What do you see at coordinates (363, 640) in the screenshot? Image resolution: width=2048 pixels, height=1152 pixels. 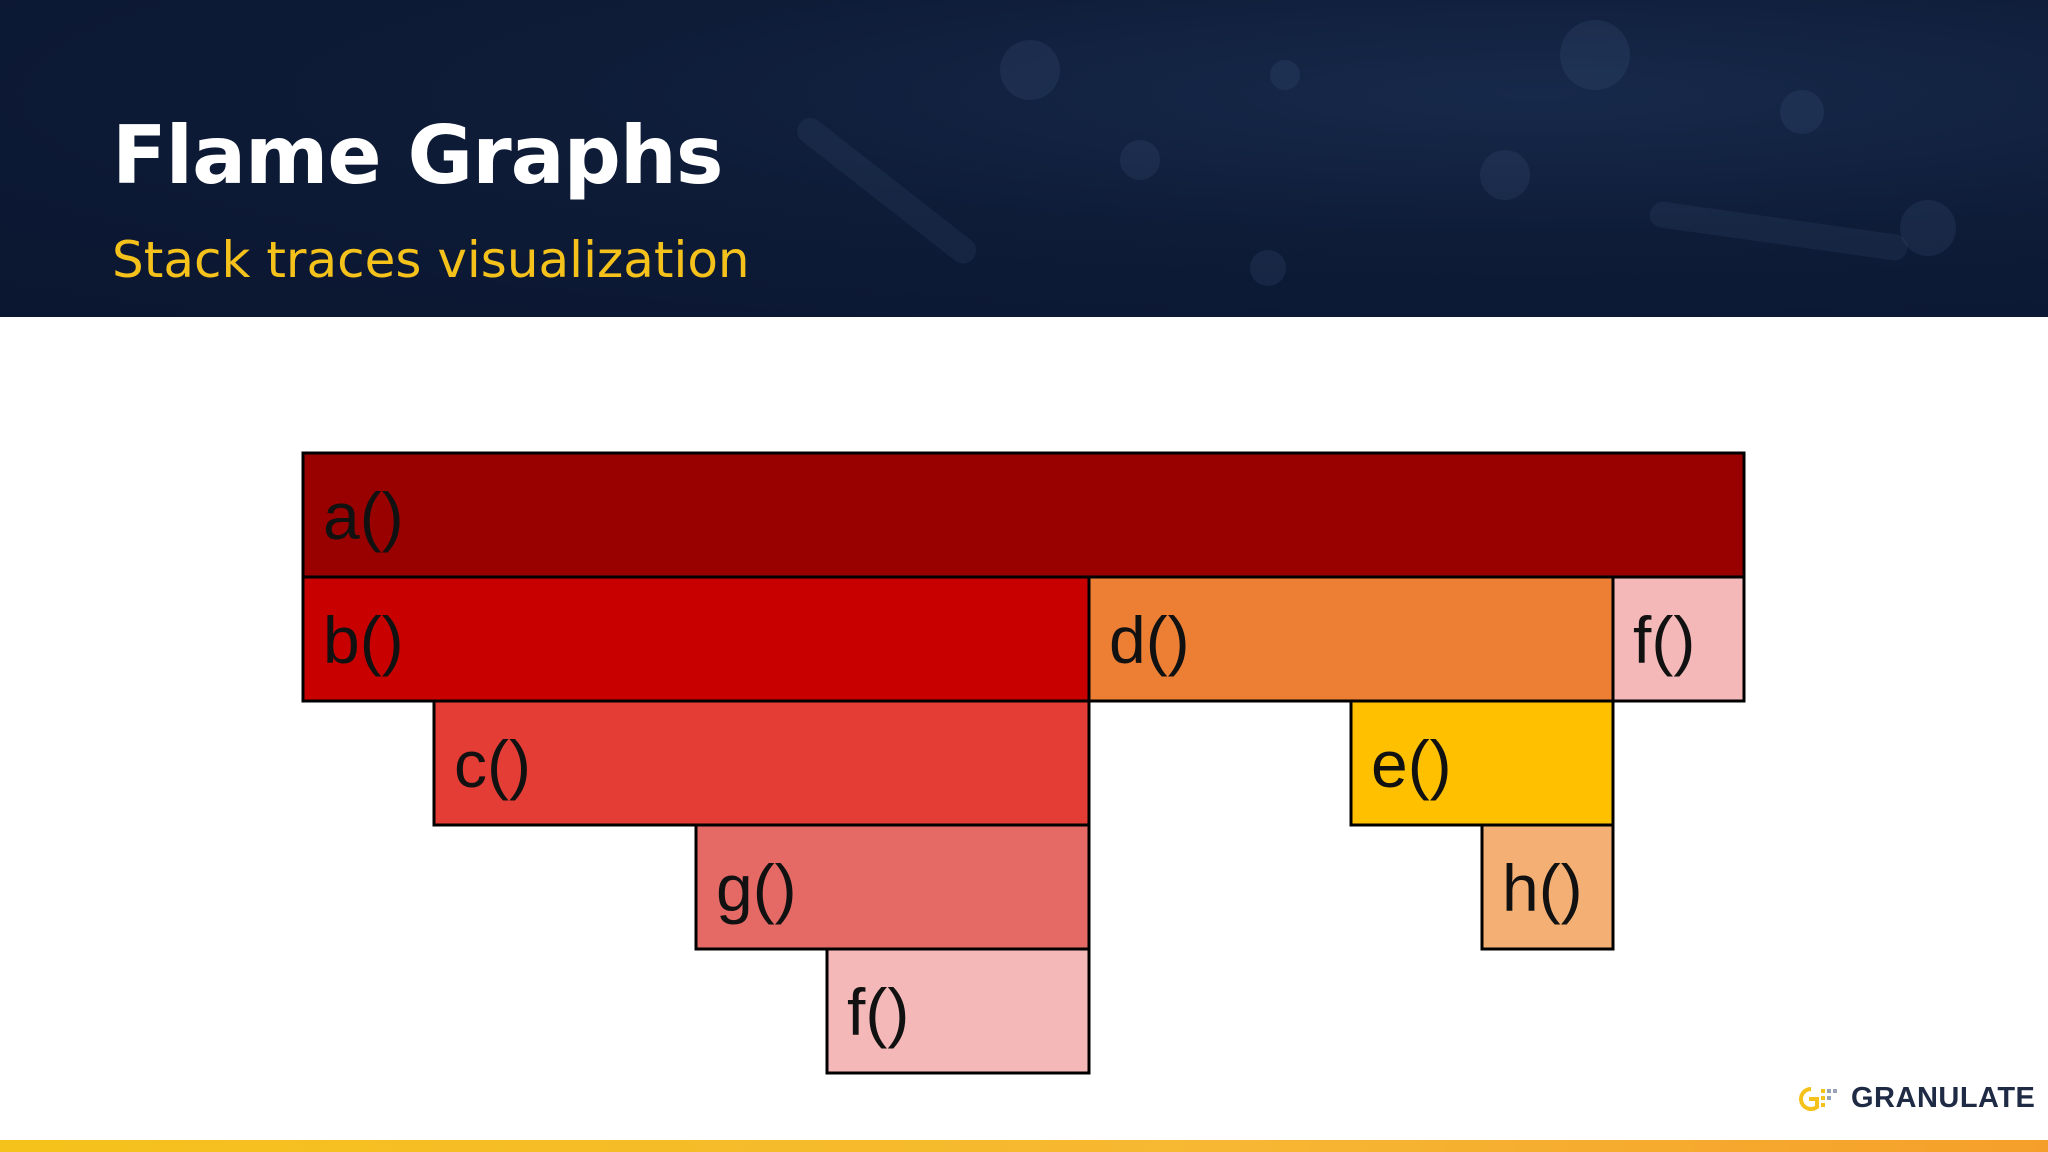 I see `frame-label: b()` at bounding box center [363, 640].